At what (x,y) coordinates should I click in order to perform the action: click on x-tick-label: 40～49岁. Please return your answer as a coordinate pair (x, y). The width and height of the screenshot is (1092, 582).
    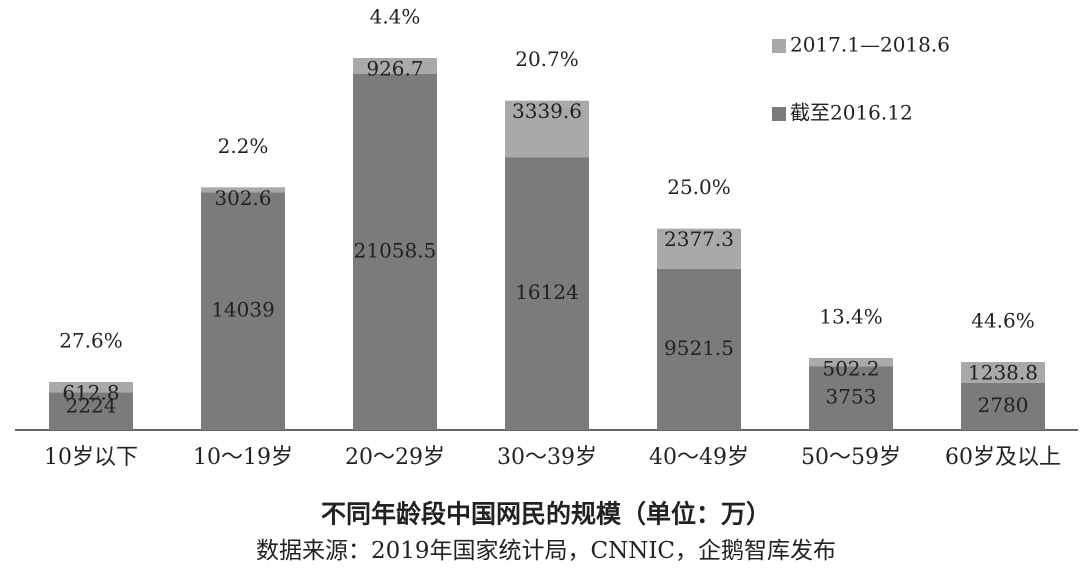
    Looking at the image, I should click on (699, 457).